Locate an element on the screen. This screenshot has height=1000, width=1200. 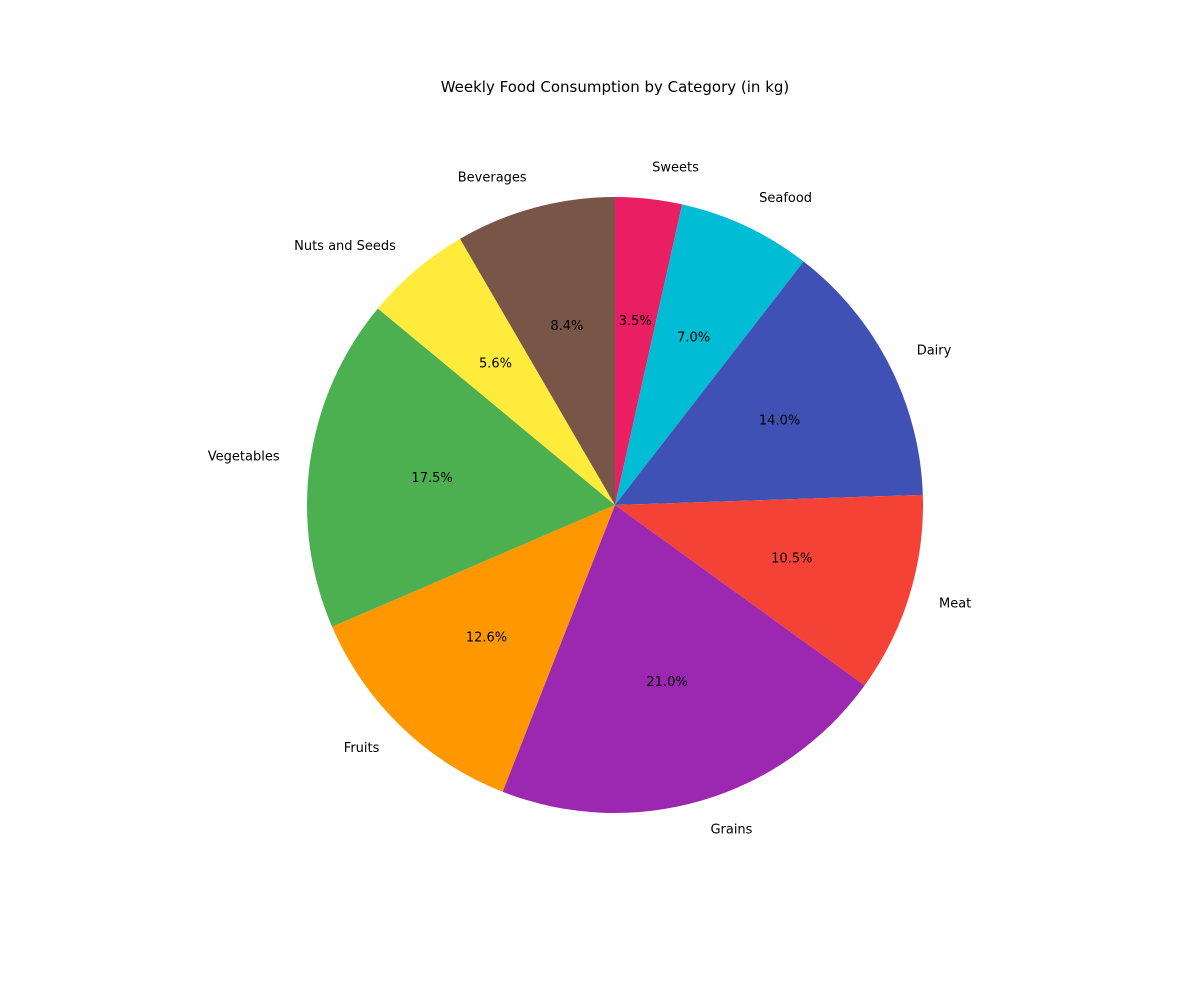
pie-slice-seafood is located at coordinates (709, 354).